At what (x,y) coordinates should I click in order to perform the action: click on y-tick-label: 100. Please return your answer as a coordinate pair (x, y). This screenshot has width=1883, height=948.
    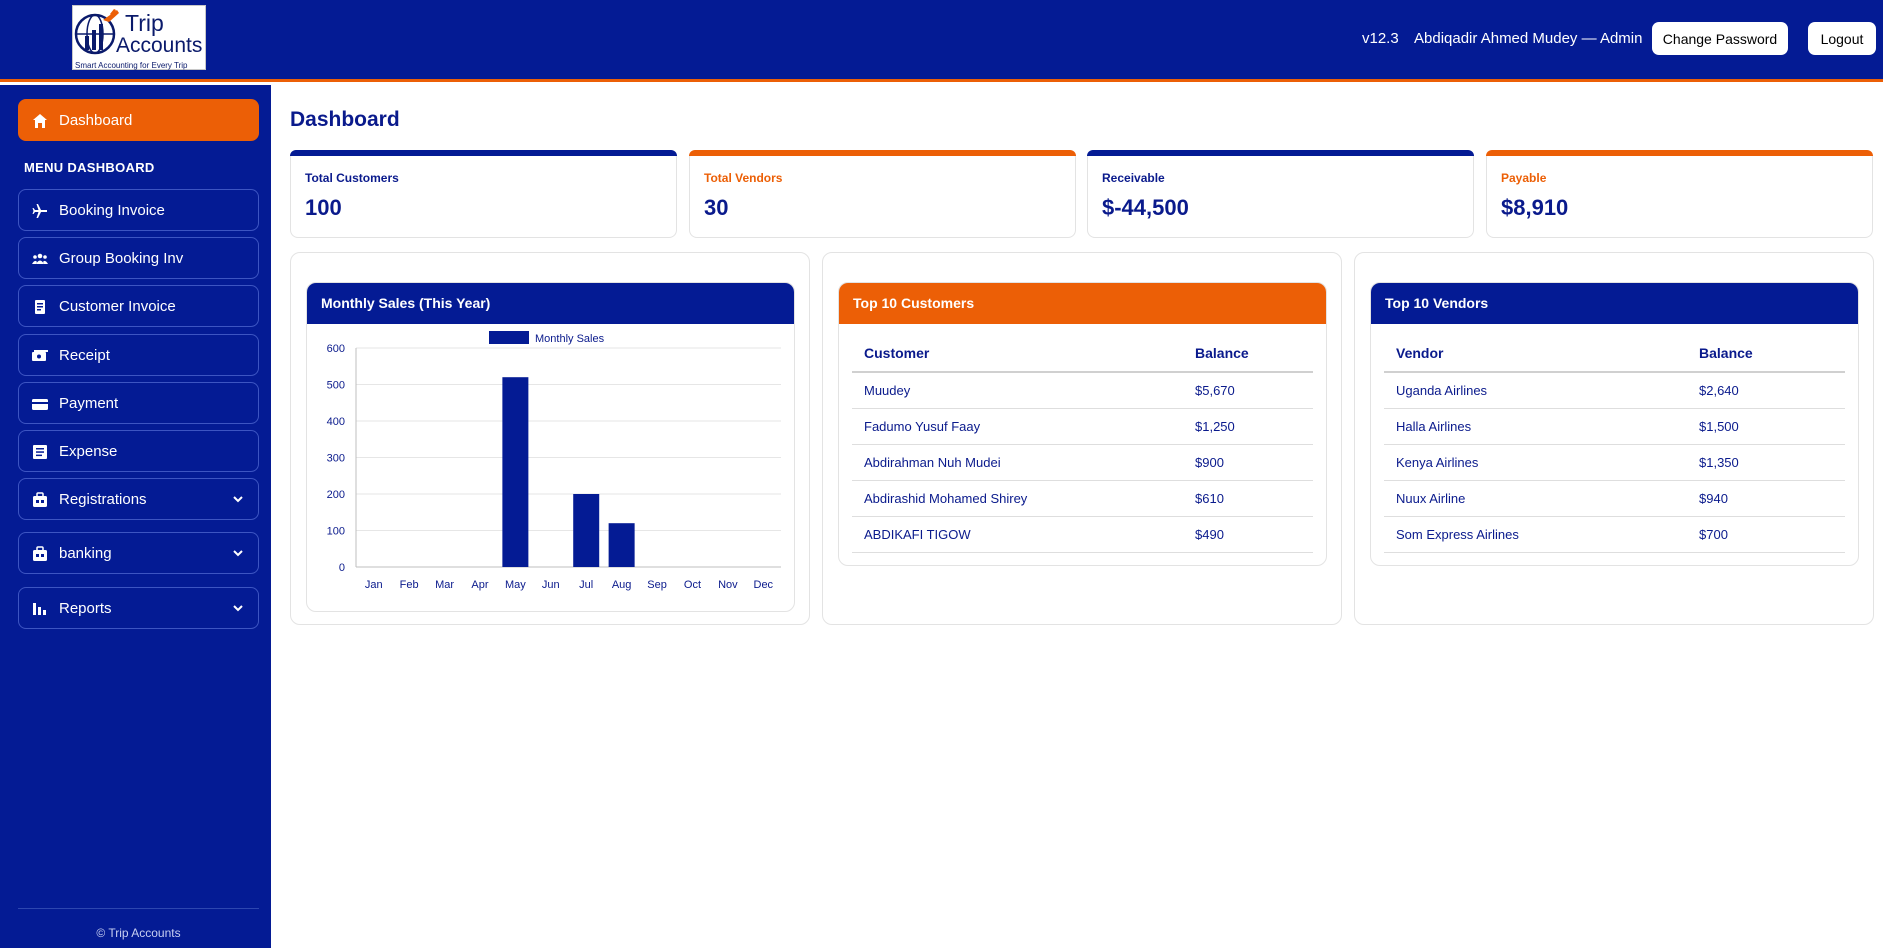
    Looking at the image, I should click on (336, 532).